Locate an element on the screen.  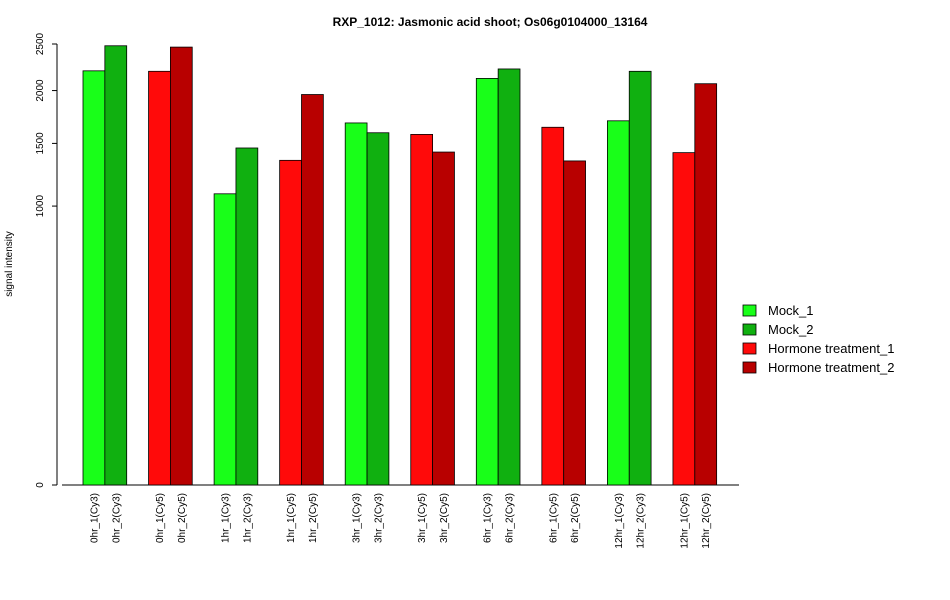
x-tick-label: 0hr_1(Cy3) is located at coordinates (94, 518).